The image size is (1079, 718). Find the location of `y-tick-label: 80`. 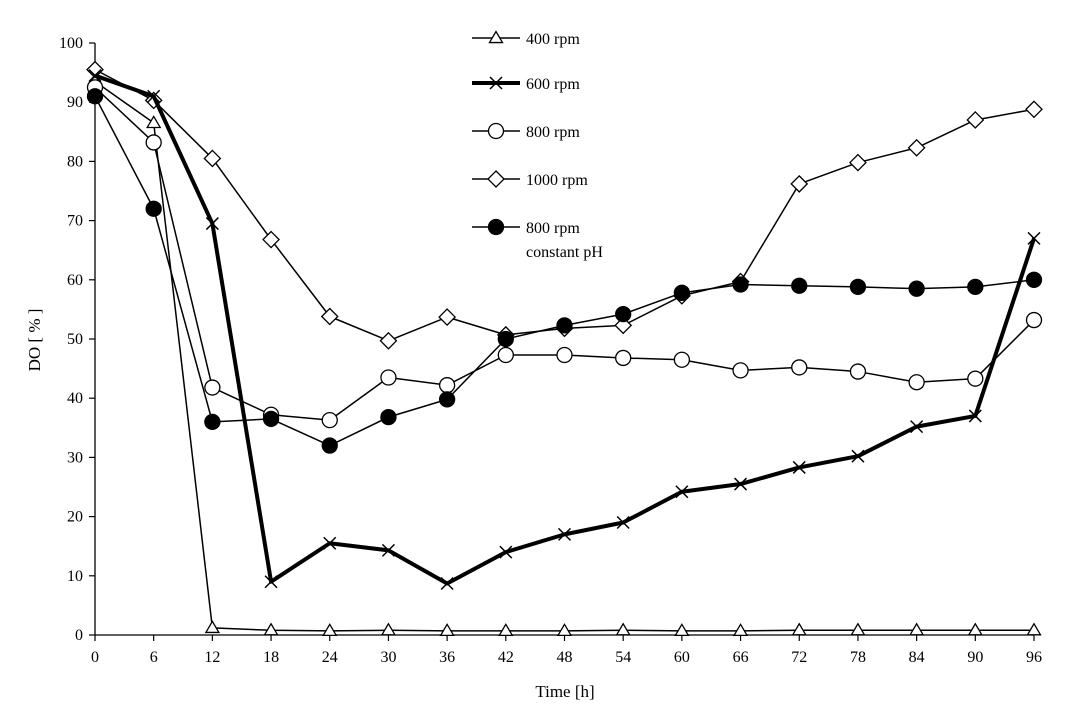

y-tick-label: 80 is located at coordinates (75, 161).